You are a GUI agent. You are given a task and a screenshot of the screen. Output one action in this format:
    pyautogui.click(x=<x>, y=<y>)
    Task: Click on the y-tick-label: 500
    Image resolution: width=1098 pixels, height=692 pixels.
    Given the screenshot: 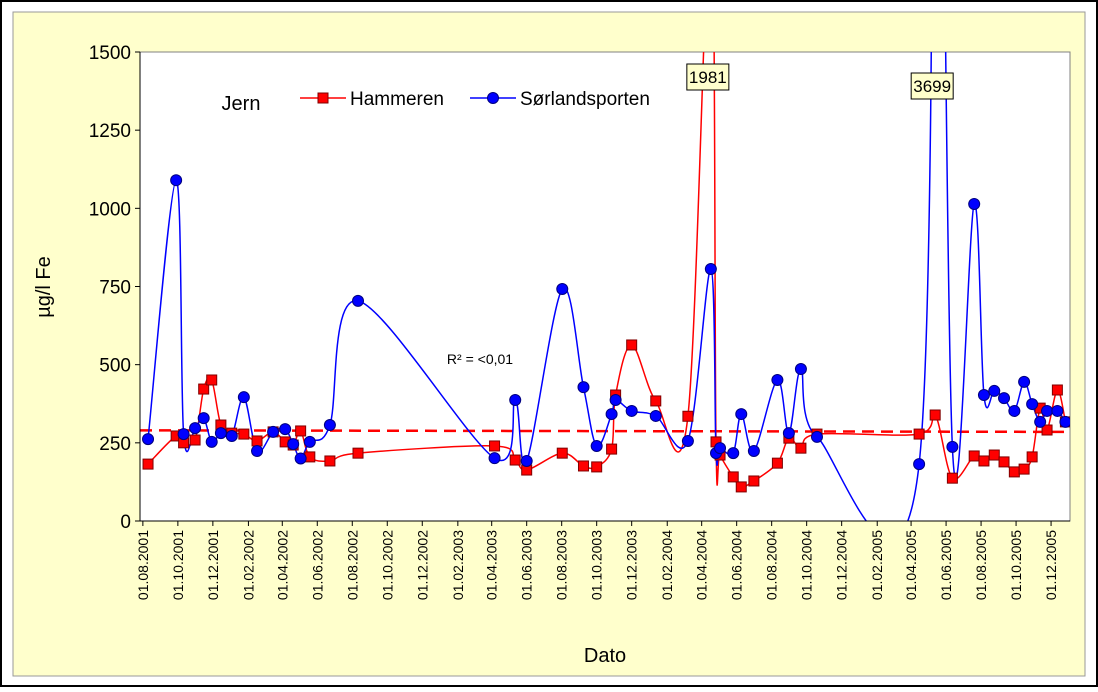 What is the action you would take?
    pyautogui.click(x=115, y=366)
    